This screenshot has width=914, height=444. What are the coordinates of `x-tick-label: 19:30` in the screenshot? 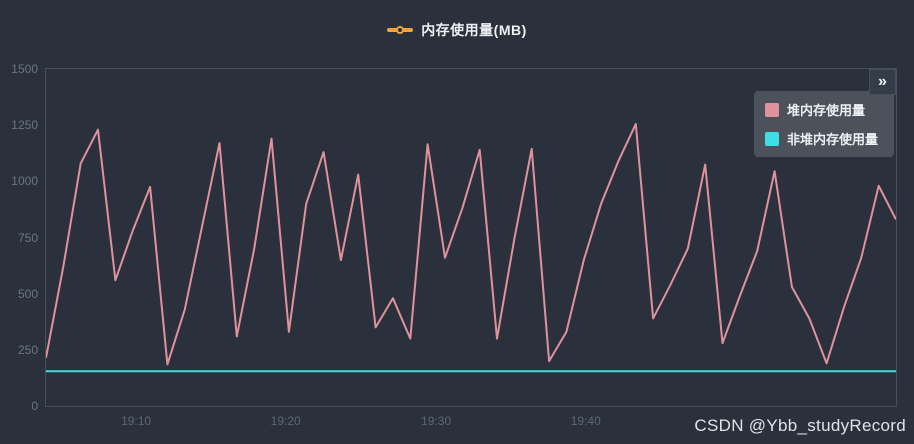 It's located at (436, 421).